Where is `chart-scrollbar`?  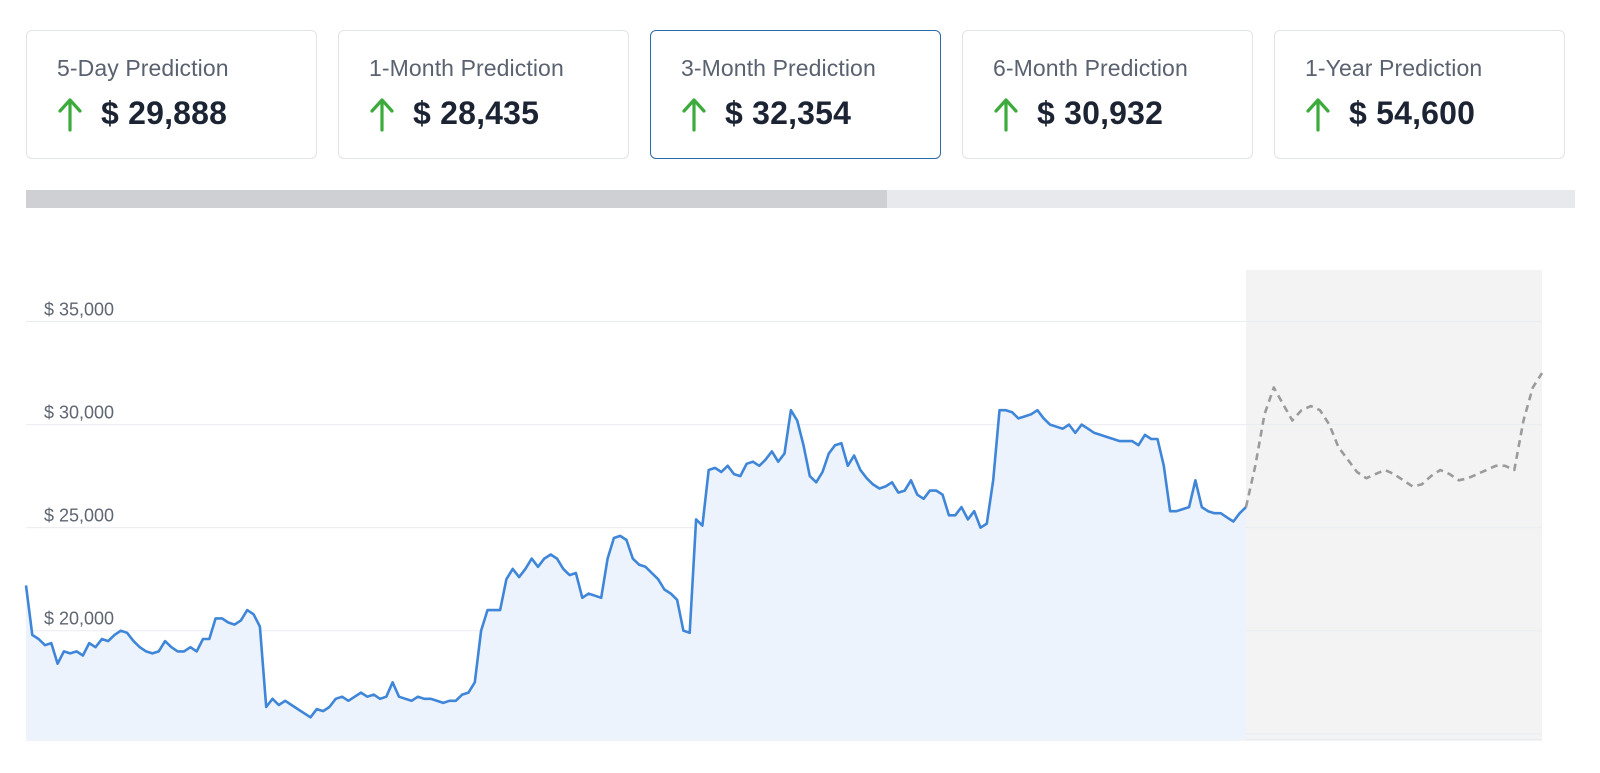 chart-scrollbar is located at coordinates (800, 199).